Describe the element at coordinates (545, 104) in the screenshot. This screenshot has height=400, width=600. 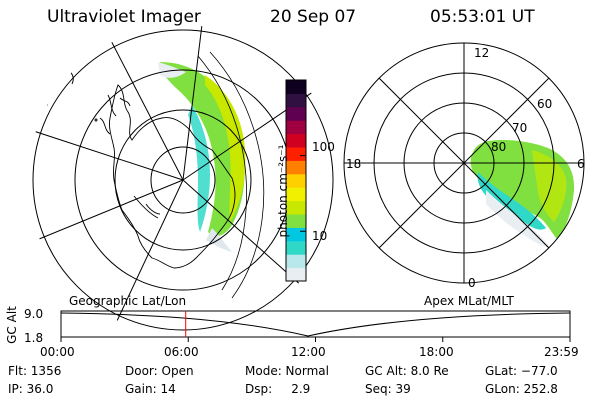
I see `mlat-label-60: 60` at that location.